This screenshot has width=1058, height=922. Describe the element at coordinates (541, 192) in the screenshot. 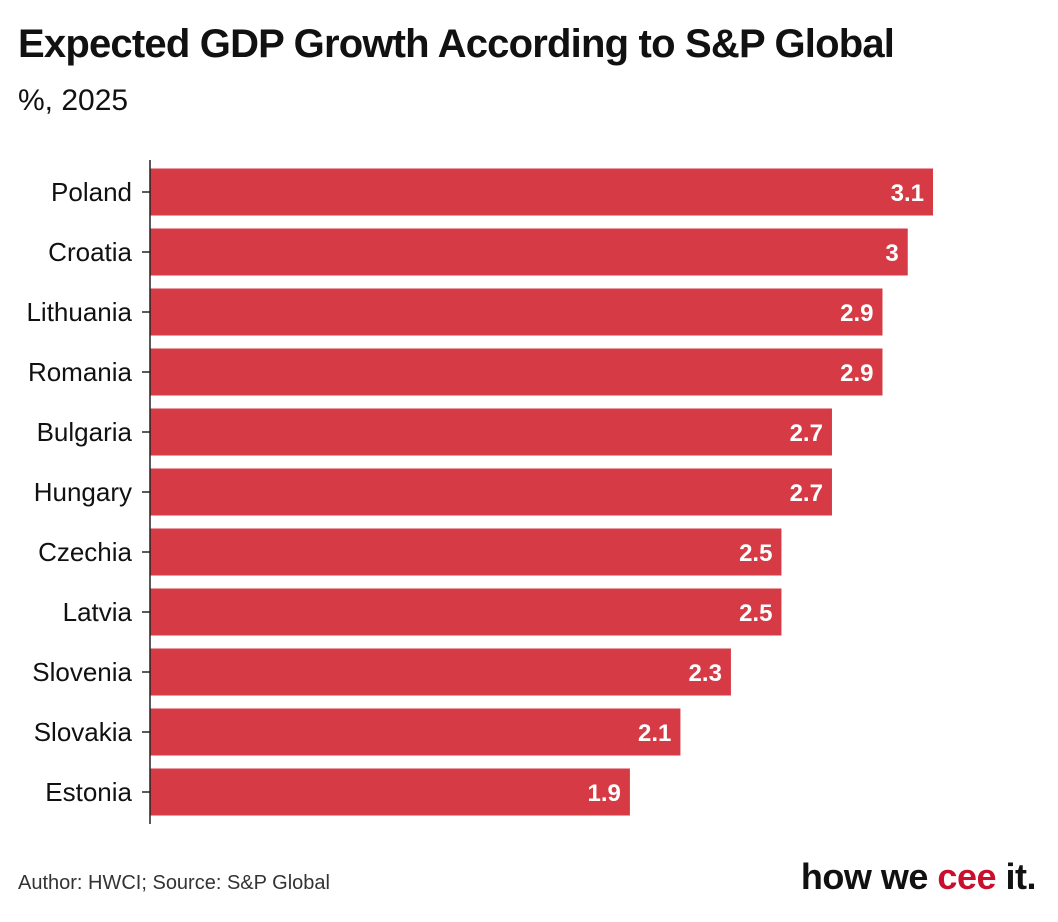

I see `bar-poland` at that location.